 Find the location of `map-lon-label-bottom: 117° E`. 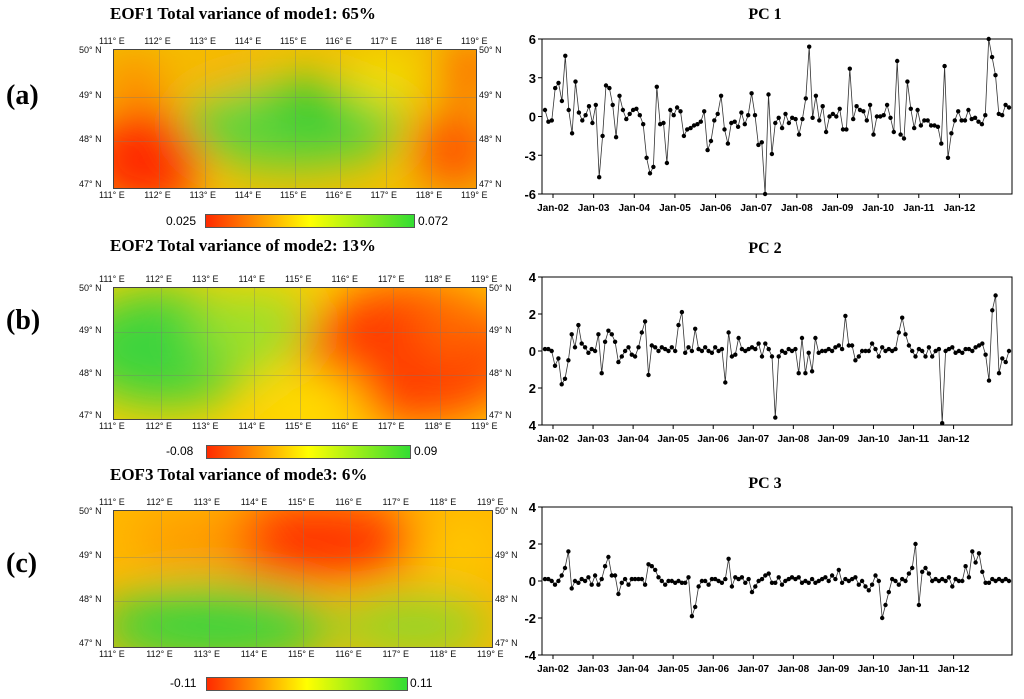

map-lon-label-bottom: 117° E is located at coordinates (391, 426).